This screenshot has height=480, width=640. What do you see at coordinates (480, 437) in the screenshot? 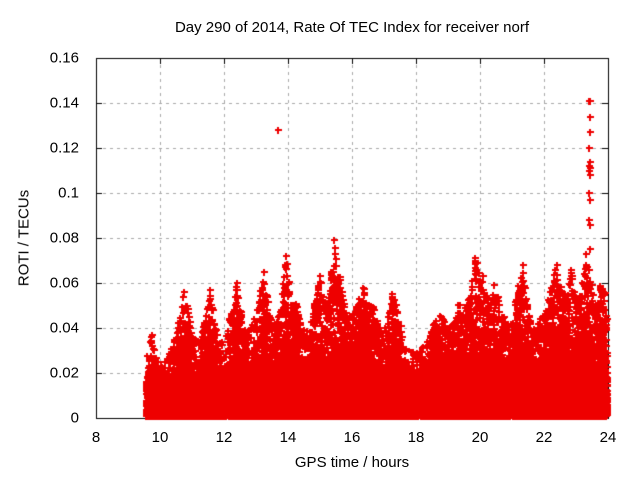
I see `x-tick-label: 20` at bounding box center [480, 437].